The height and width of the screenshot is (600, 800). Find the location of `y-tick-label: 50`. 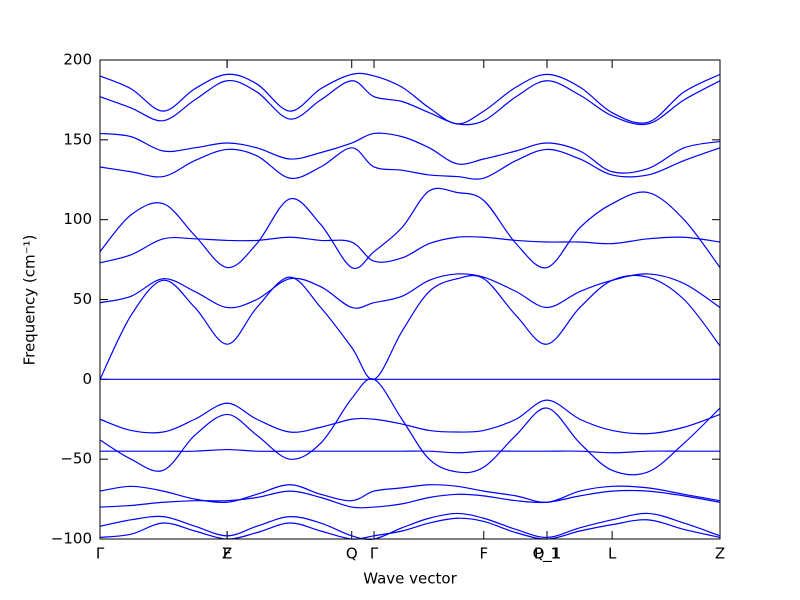

y-tick-label: 50 is located at coordinates (82, 299).